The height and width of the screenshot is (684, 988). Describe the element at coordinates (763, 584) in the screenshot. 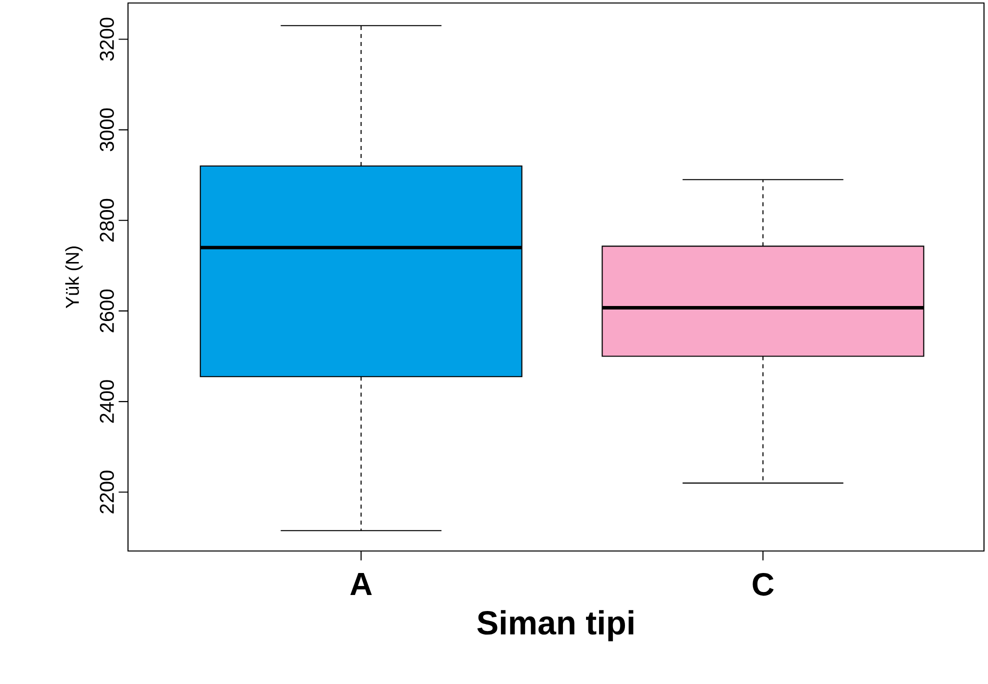

I see `x-tick-label: C` at that location.